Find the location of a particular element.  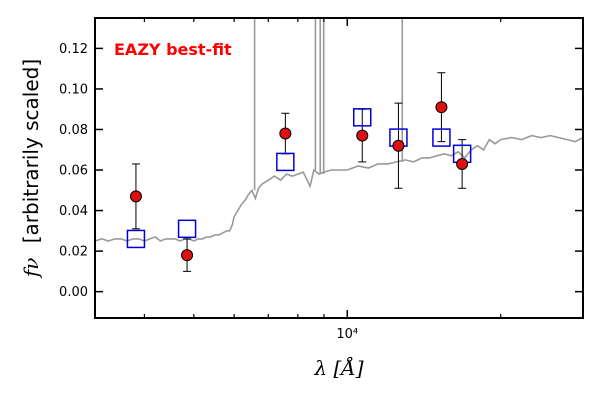

y-axis-label-text: [arbitrarily scaled] is located at coordinates (31, 151).